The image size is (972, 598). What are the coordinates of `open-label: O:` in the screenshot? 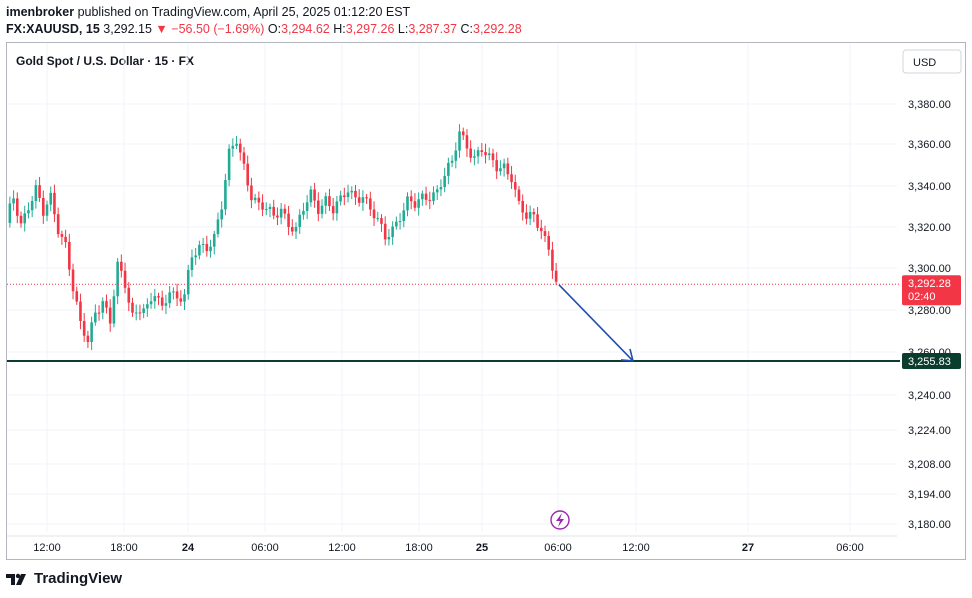 It's located at (274, 29).